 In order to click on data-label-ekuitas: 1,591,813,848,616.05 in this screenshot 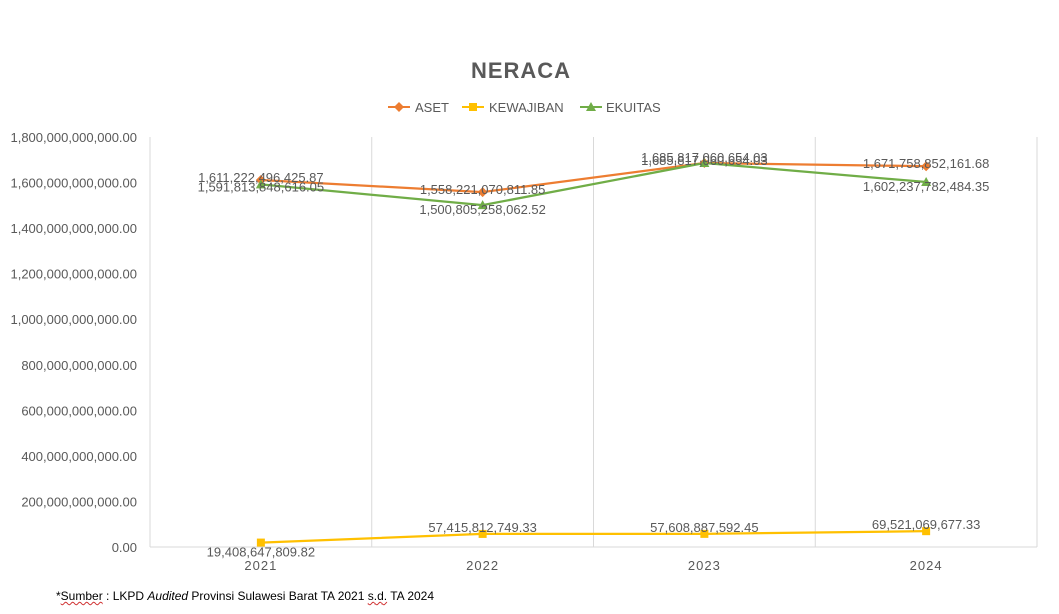, I will do `click(261, 186)`.